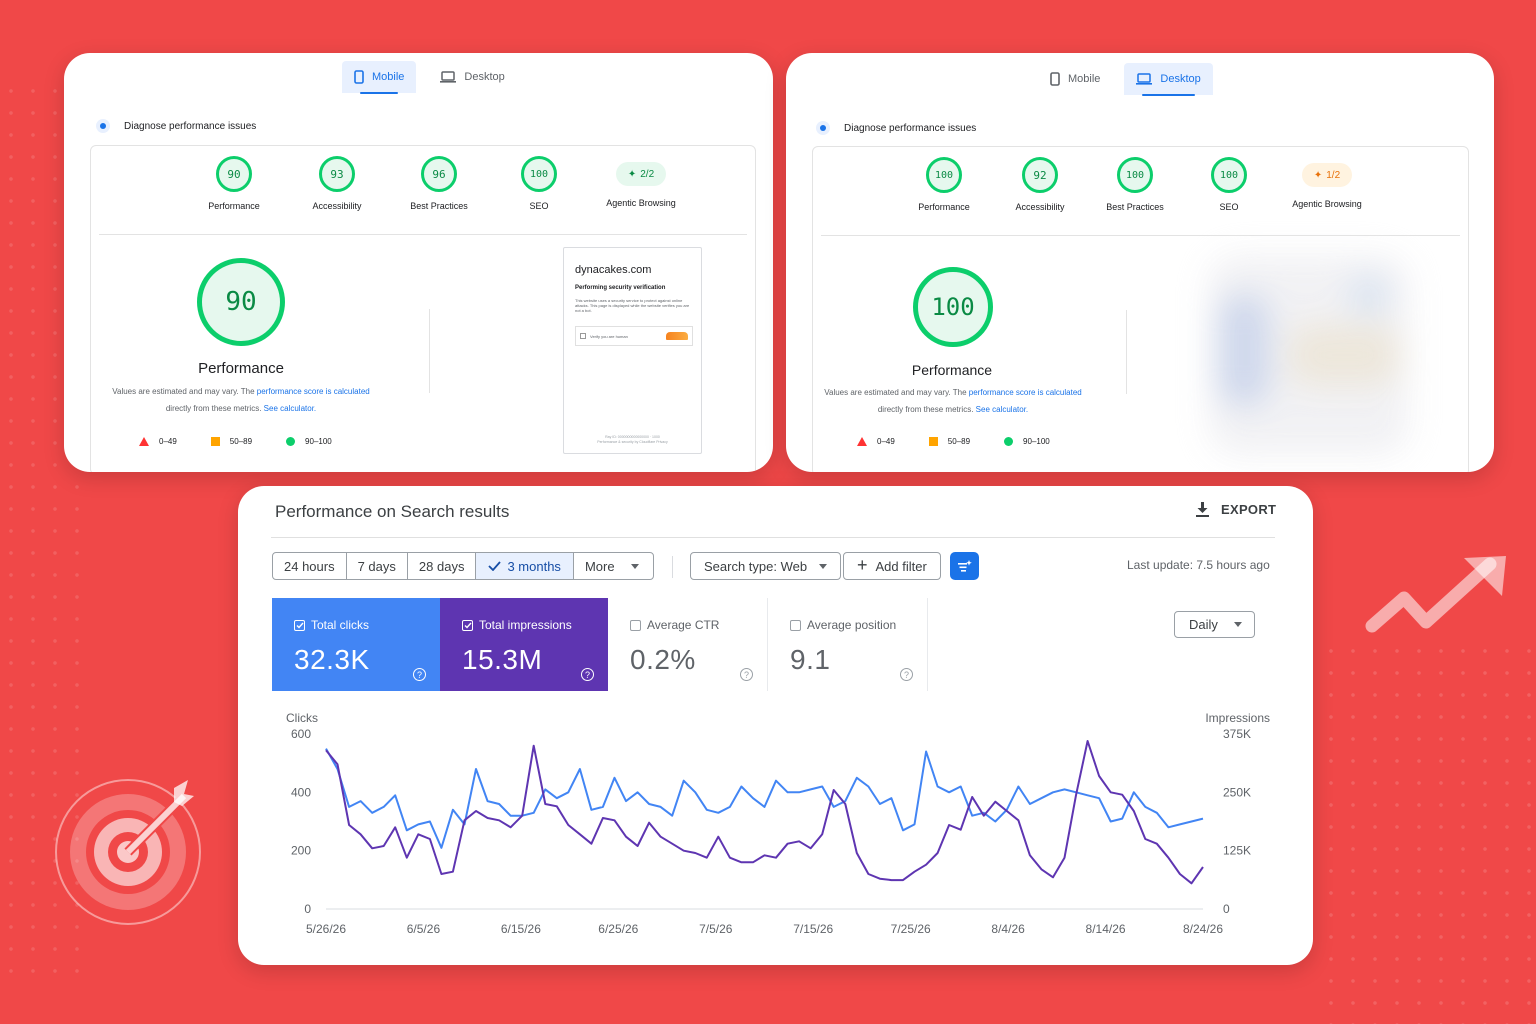 The height and width of the screenshot is (1024, 1536). I want to click on gauge-agentic-browsing: ✦ 1/2 Agentic Browsing, so click(1327, 183).